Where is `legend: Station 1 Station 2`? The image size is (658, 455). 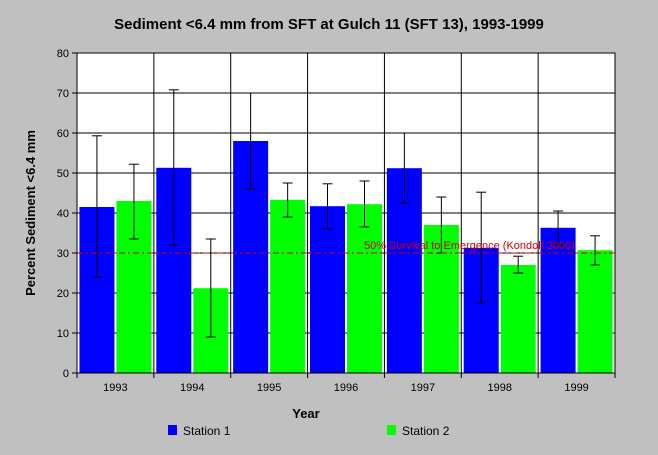 legend: Station 1 Station 2 is located at coordinates (309, 431).